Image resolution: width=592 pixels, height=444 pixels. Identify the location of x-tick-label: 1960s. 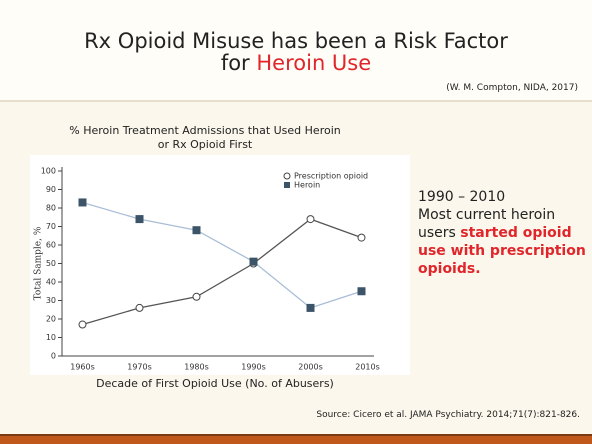
(82, 367).